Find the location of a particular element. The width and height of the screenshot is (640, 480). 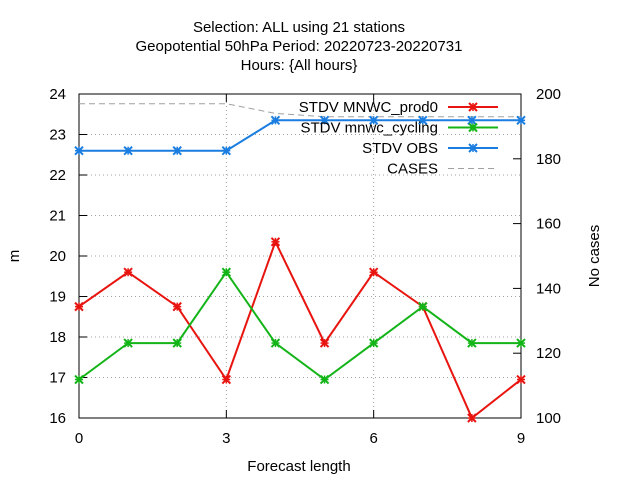

title-line-3: Hours: {All hours} is located at coordinates (299, 65).